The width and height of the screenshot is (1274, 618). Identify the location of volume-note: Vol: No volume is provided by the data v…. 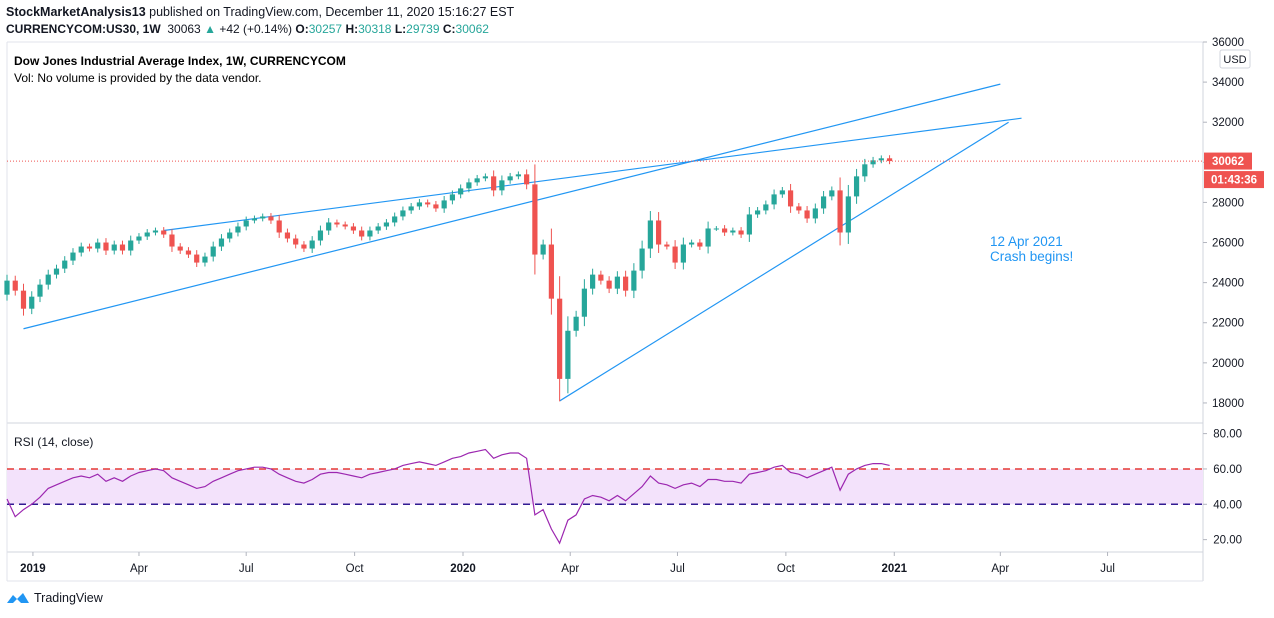
(137, 78).